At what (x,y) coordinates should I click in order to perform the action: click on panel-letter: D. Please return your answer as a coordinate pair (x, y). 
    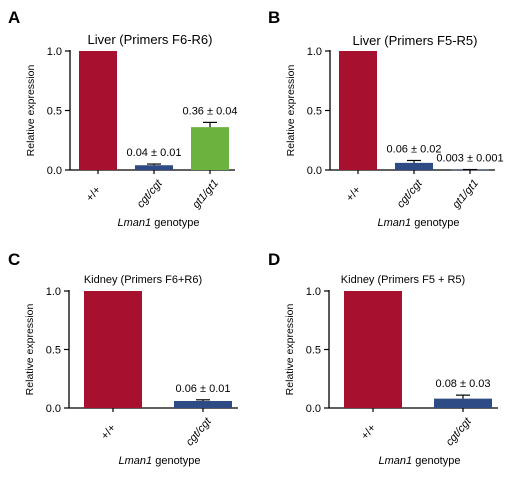
    Looking at the image, I should click on (274, 259).